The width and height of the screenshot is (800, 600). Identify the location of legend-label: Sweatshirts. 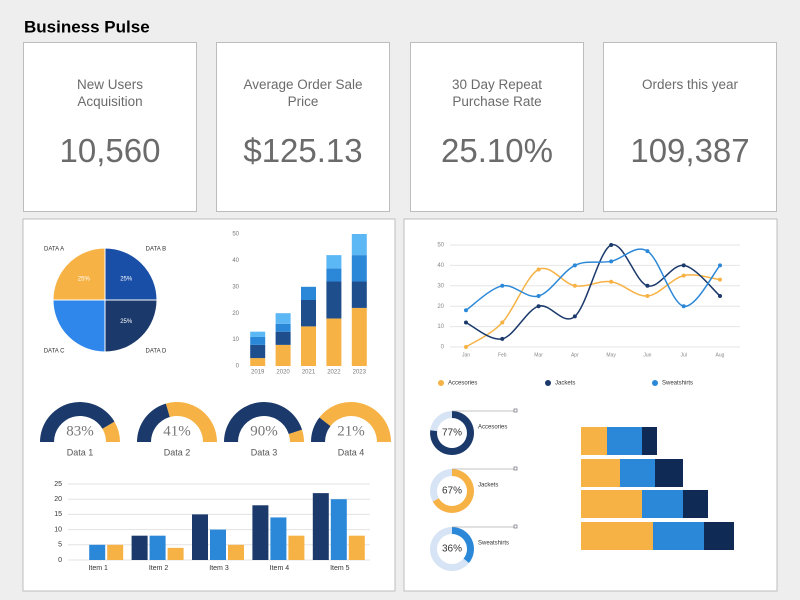
(677, 384).